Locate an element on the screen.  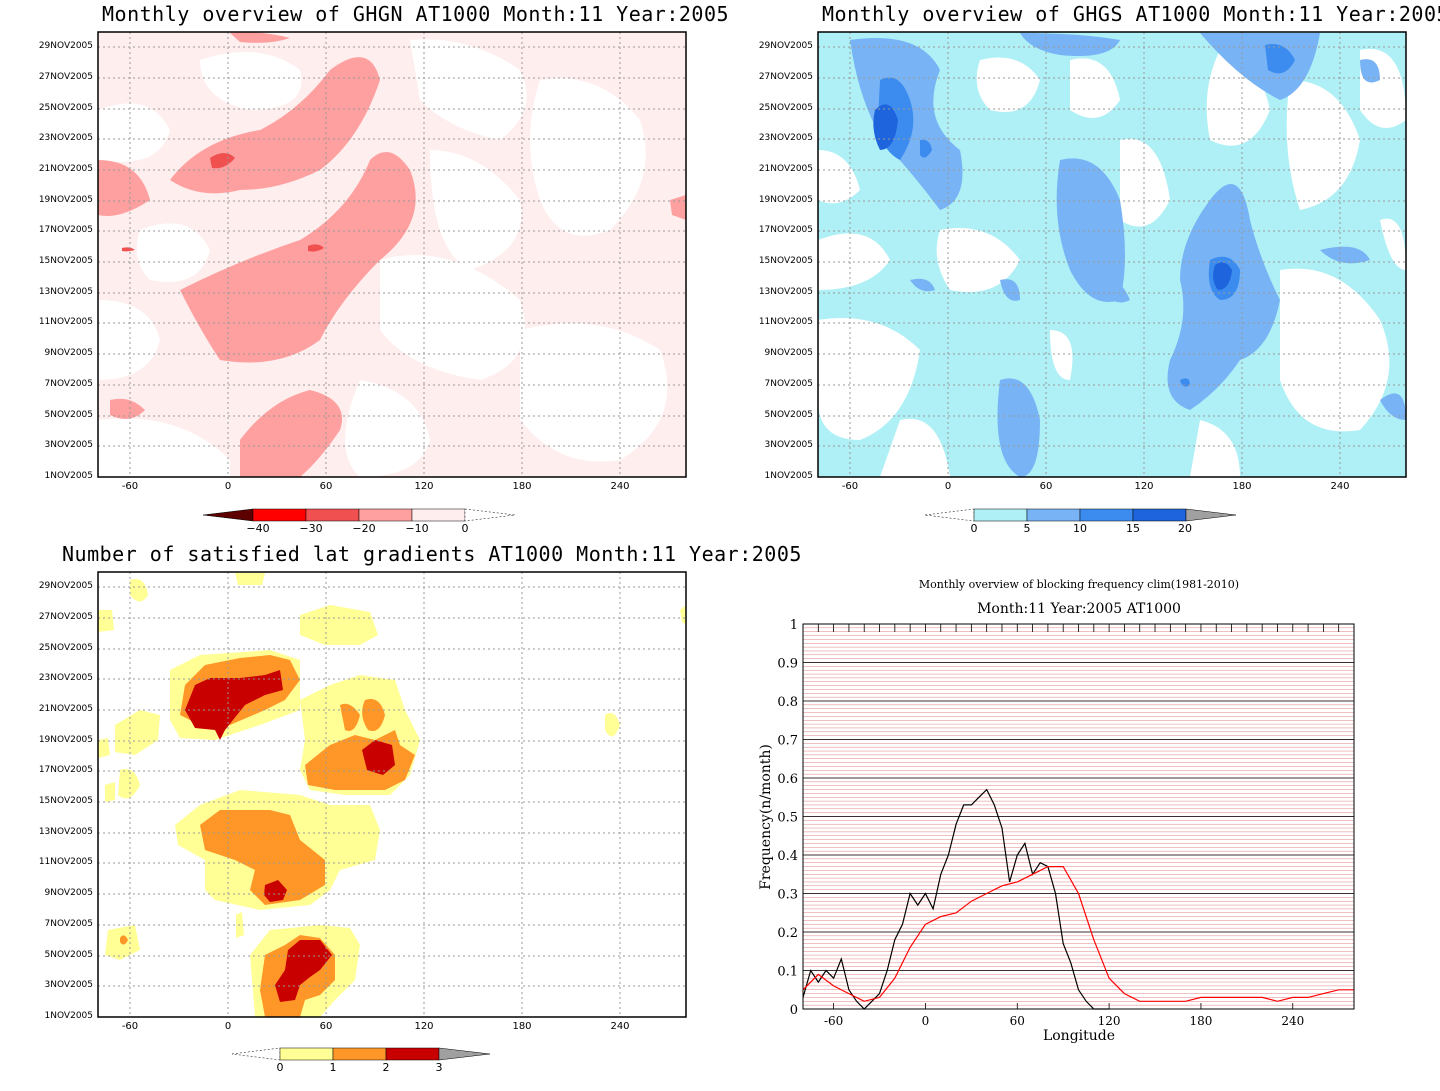
y-tick-label: 0.7 is located at coordinates (787, 741).